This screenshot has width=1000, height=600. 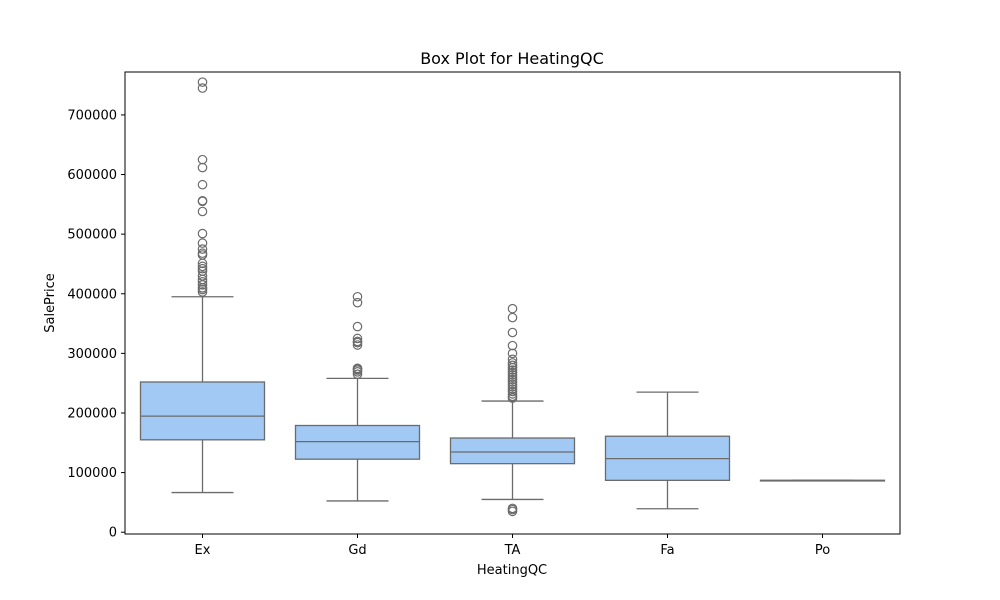 What do you see at coordinates (512, 570) in the screenshot?
I see `x-axis-label: HeatingQC` at bounding box center [512, 570].